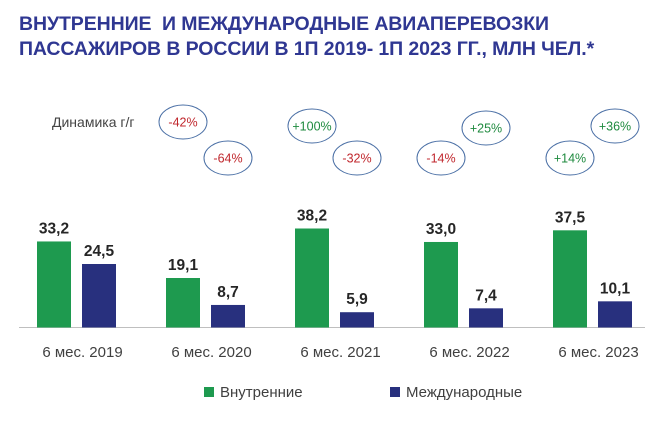 The image size is (660, 430). Describe the element at coordinates (211, 352) in the screenshot. I see `x-tick-label-1: 6 мес. 2020` at that location.